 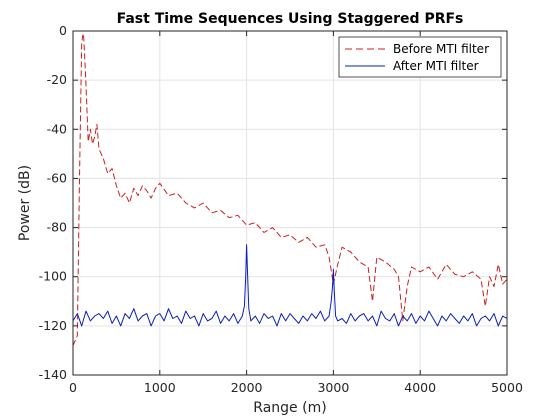 What do you see at coordinates (333, 387) in the screenshot?
I see `x-tick-label: 3000` at bounding box center [333, 387].